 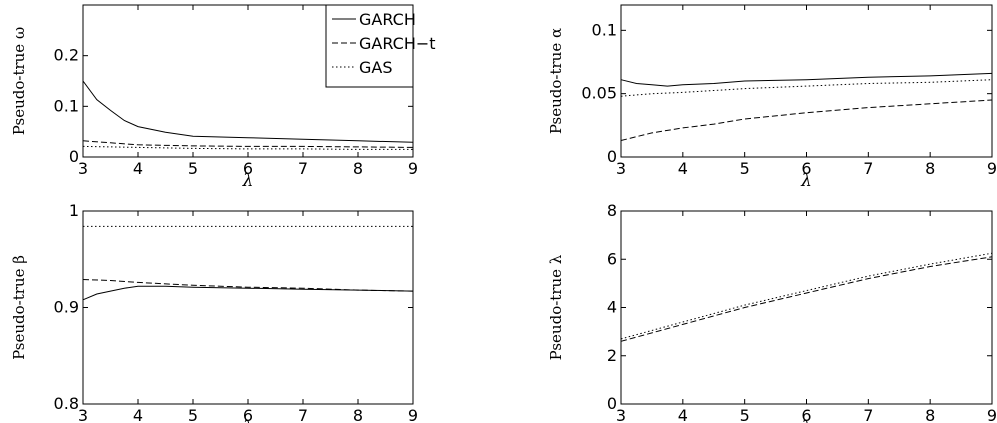 I want to click on y-axis-label: Pseudo-true α, so click(x=556, y=81).